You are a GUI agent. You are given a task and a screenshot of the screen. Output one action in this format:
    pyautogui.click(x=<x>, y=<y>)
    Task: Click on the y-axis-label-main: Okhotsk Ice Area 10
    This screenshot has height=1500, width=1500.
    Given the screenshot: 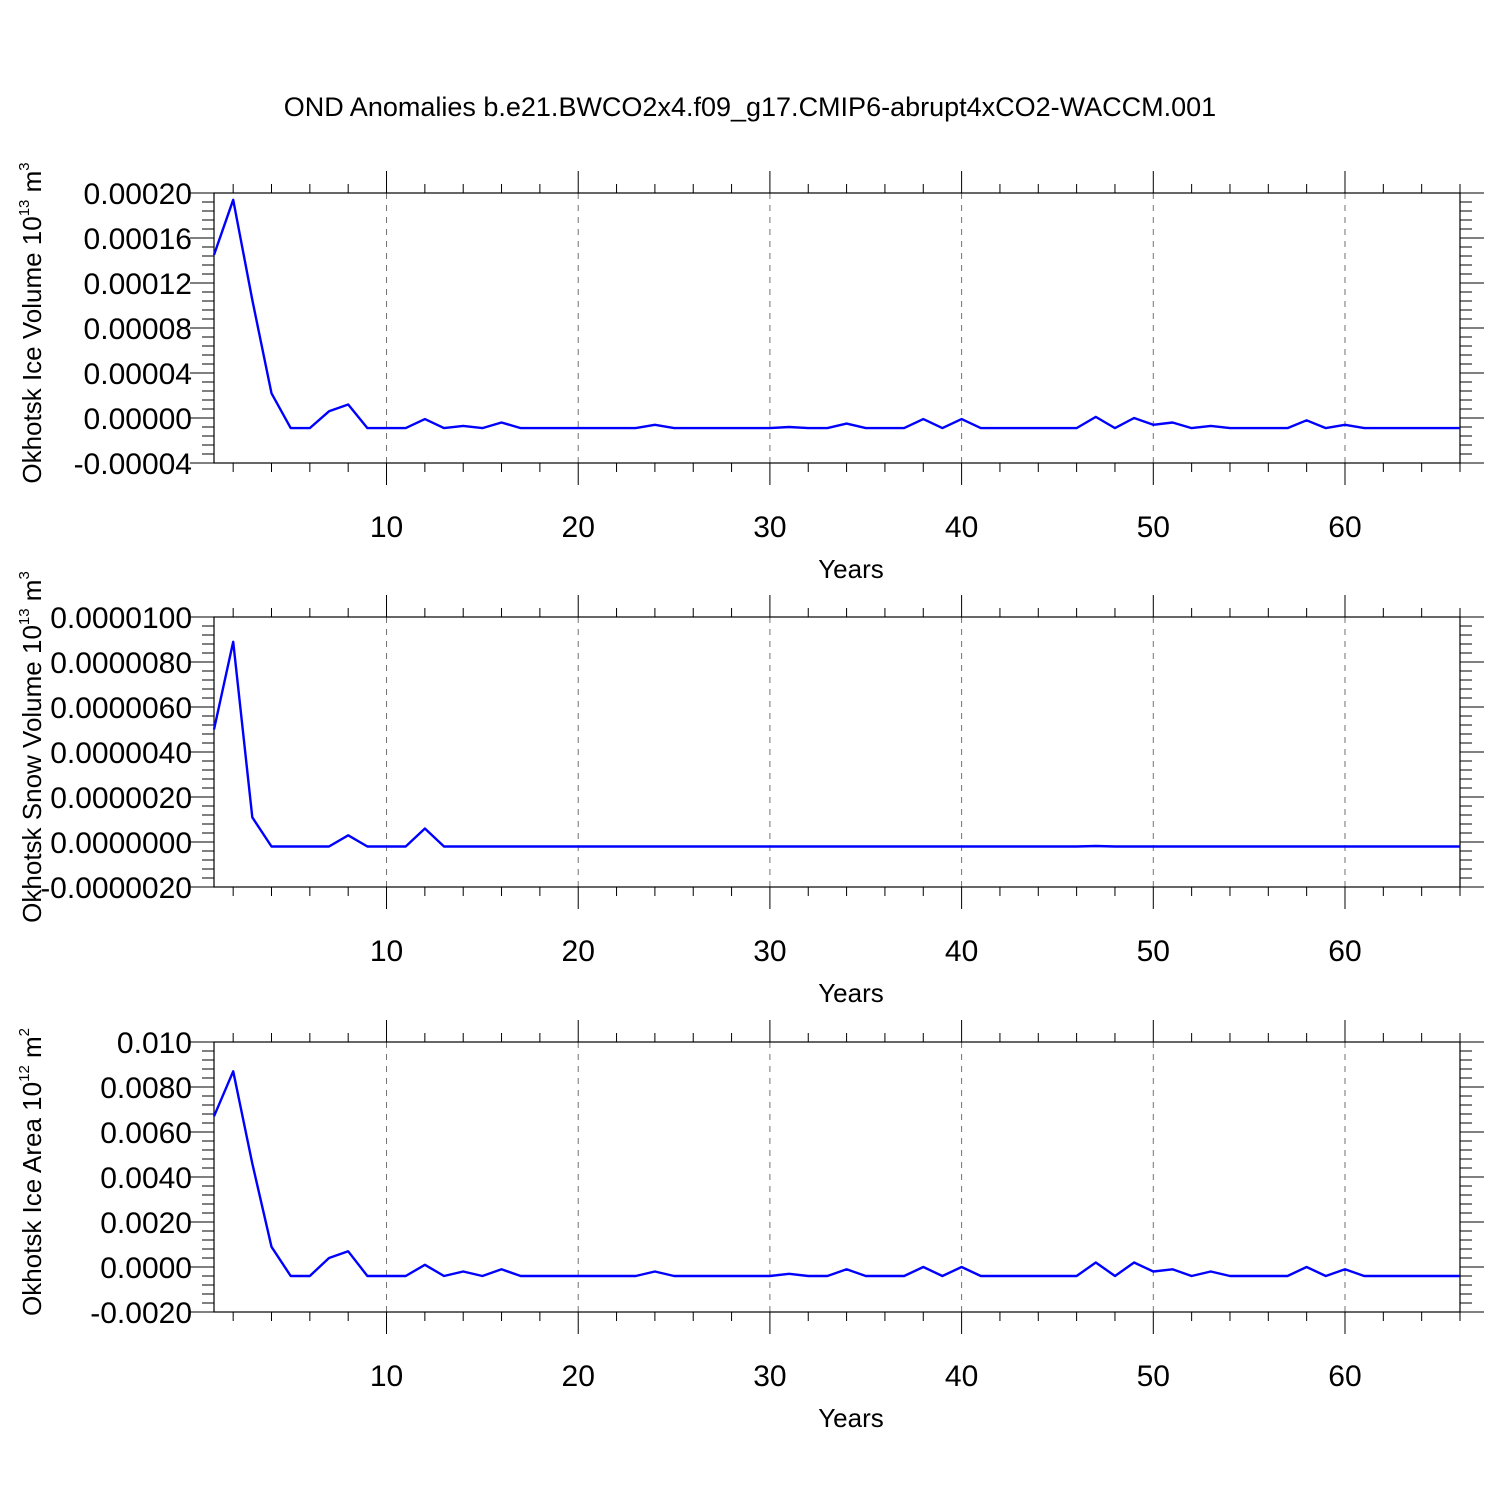 What is the action you would take?
    pyautogui.click(x=32, y=1199)
    